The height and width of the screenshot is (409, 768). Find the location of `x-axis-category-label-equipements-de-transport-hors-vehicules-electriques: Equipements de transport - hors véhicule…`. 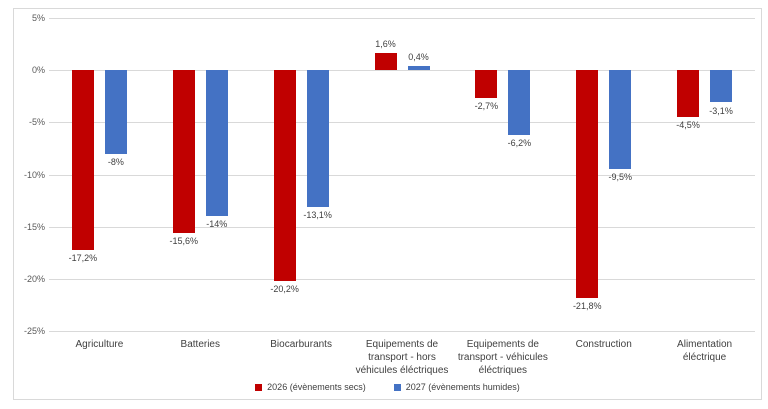

x-axis-category-label-equipements-de-transport-hors-vehicules-electriques: Equipements de transport - hors véhicule… is located at coordinates (402, 357).